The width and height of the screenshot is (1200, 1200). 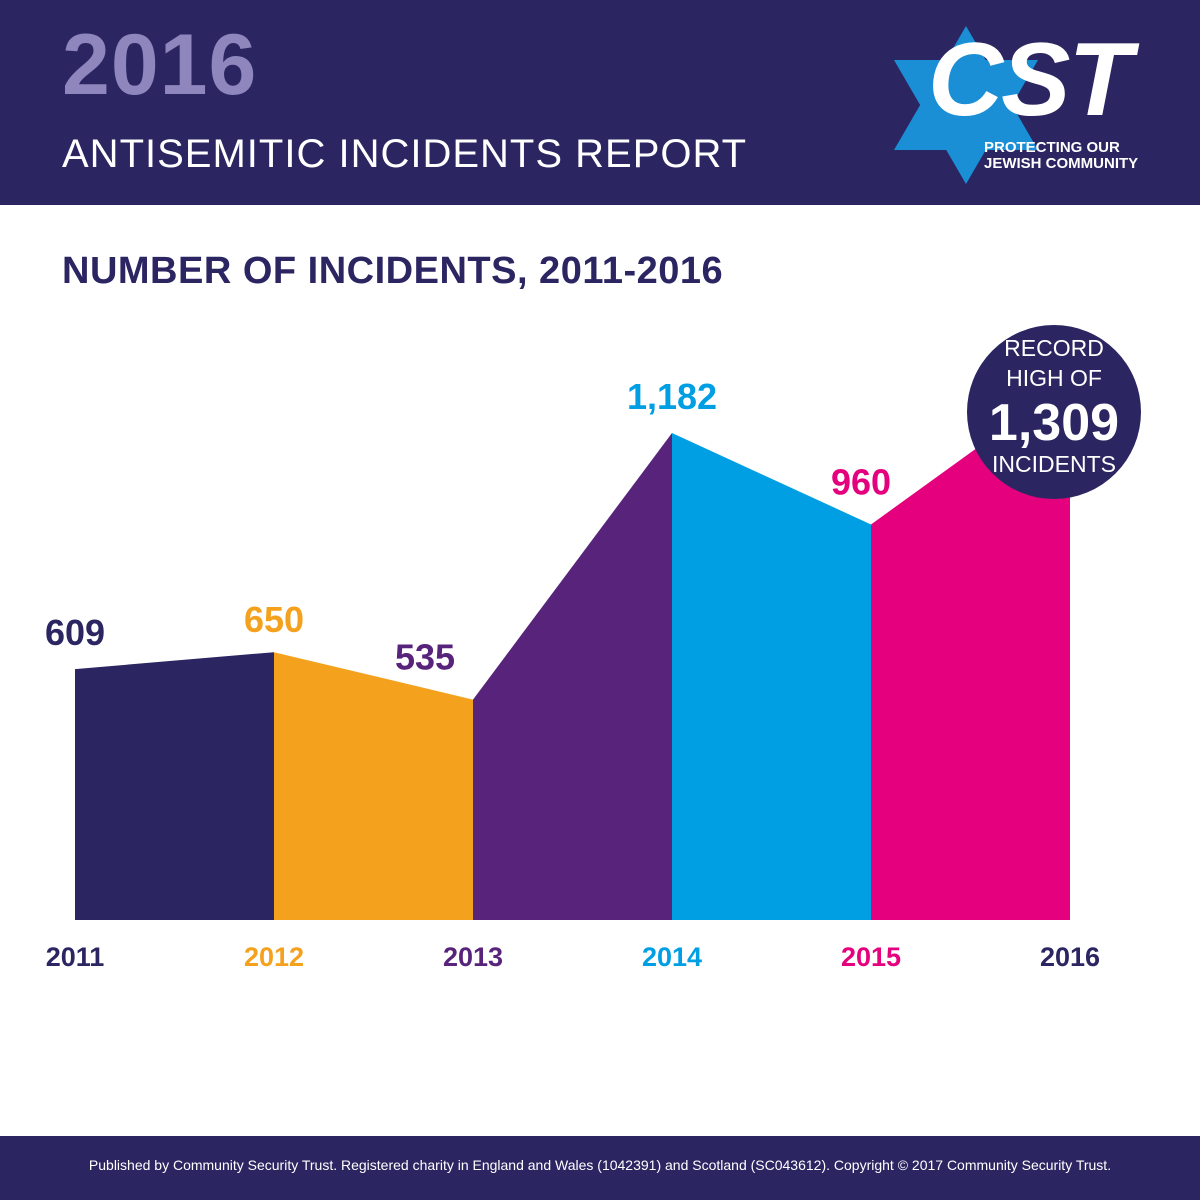 What do you see at coordinates (1054, 423) in the screenshot?
I see `record-badge-value: 1,309` at bounding box center [1054, 423].